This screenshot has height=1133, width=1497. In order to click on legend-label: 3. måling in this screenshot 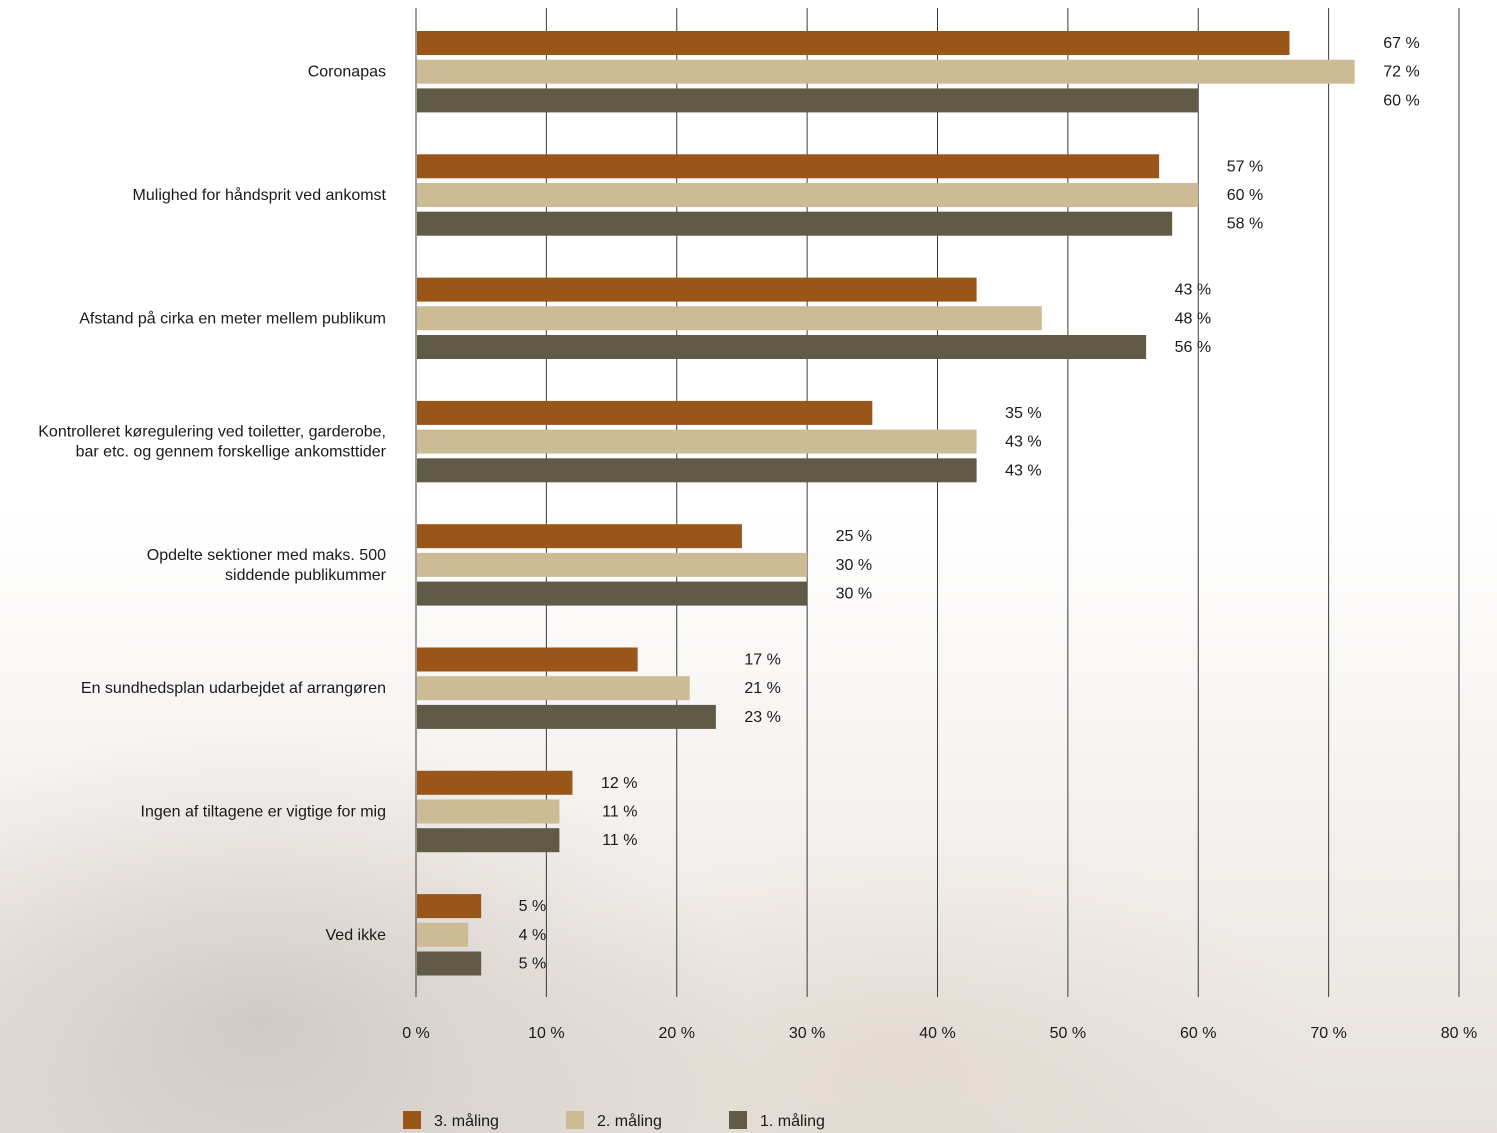, I will do `click(466, 1121)`.